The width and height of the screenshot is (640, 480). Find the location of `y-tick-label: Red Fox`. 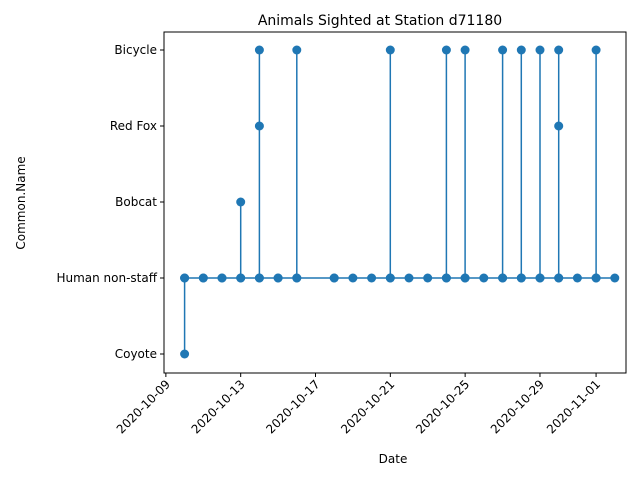

y-tick-label: Red Fox is located at coordinates (133, 126).